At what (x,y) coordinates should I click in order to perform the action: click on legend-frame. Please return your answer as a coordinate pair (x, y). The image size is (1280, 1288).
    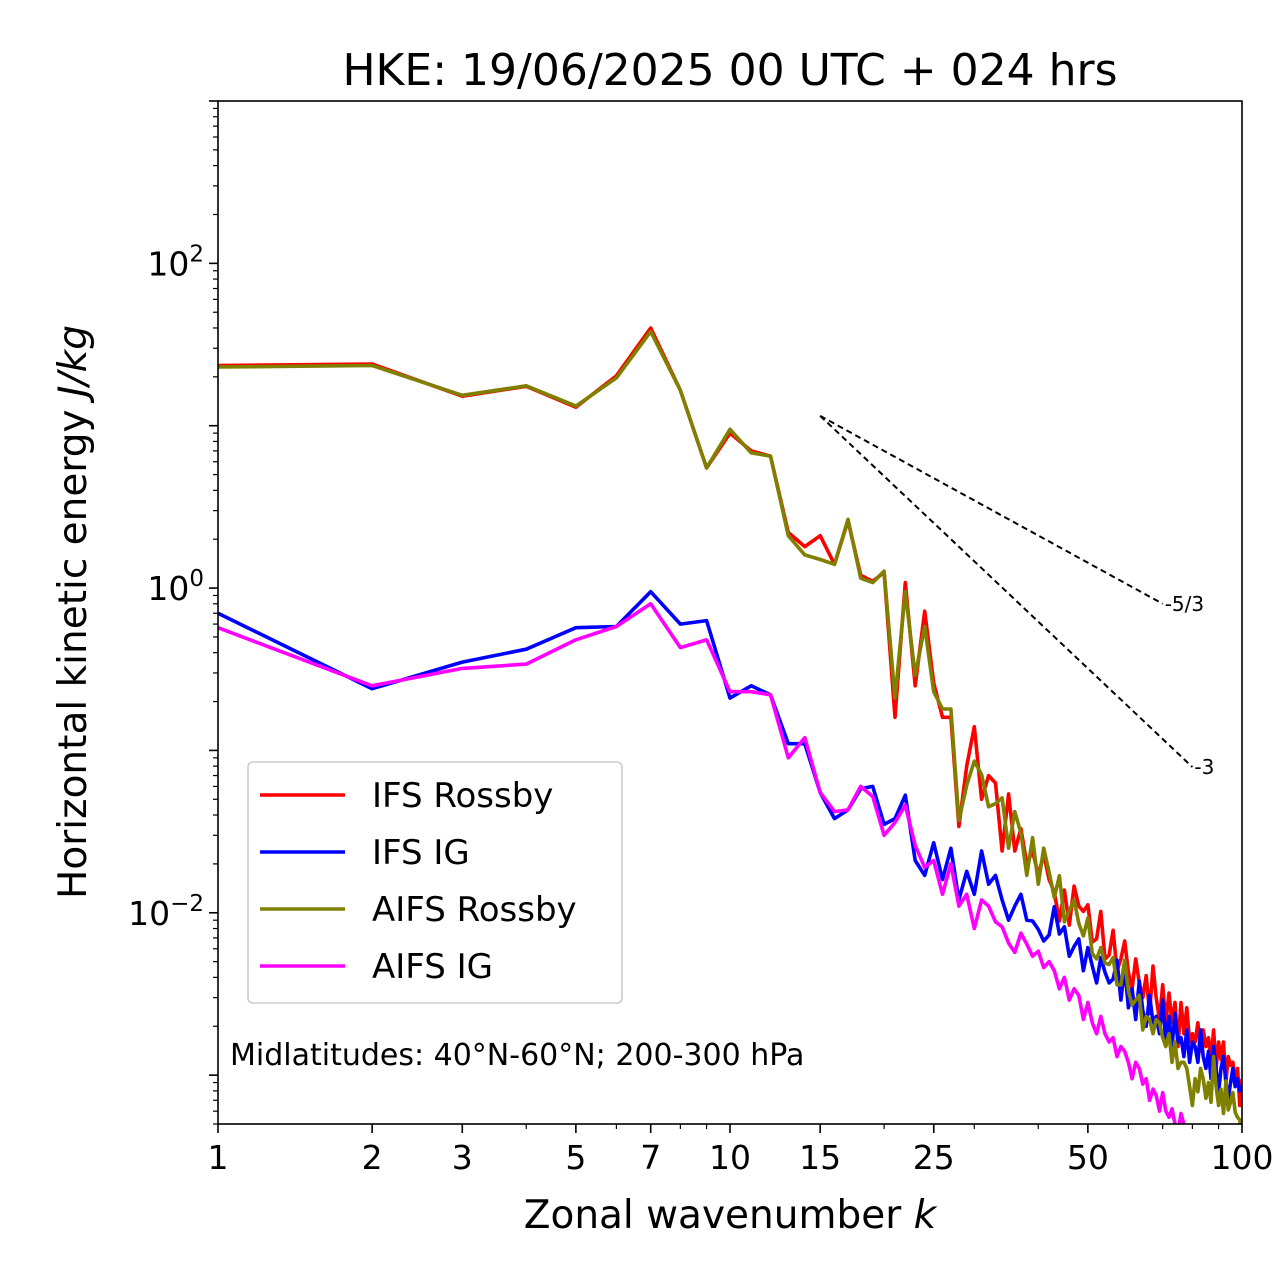
    Looking at the image, I should click on (435, 882).